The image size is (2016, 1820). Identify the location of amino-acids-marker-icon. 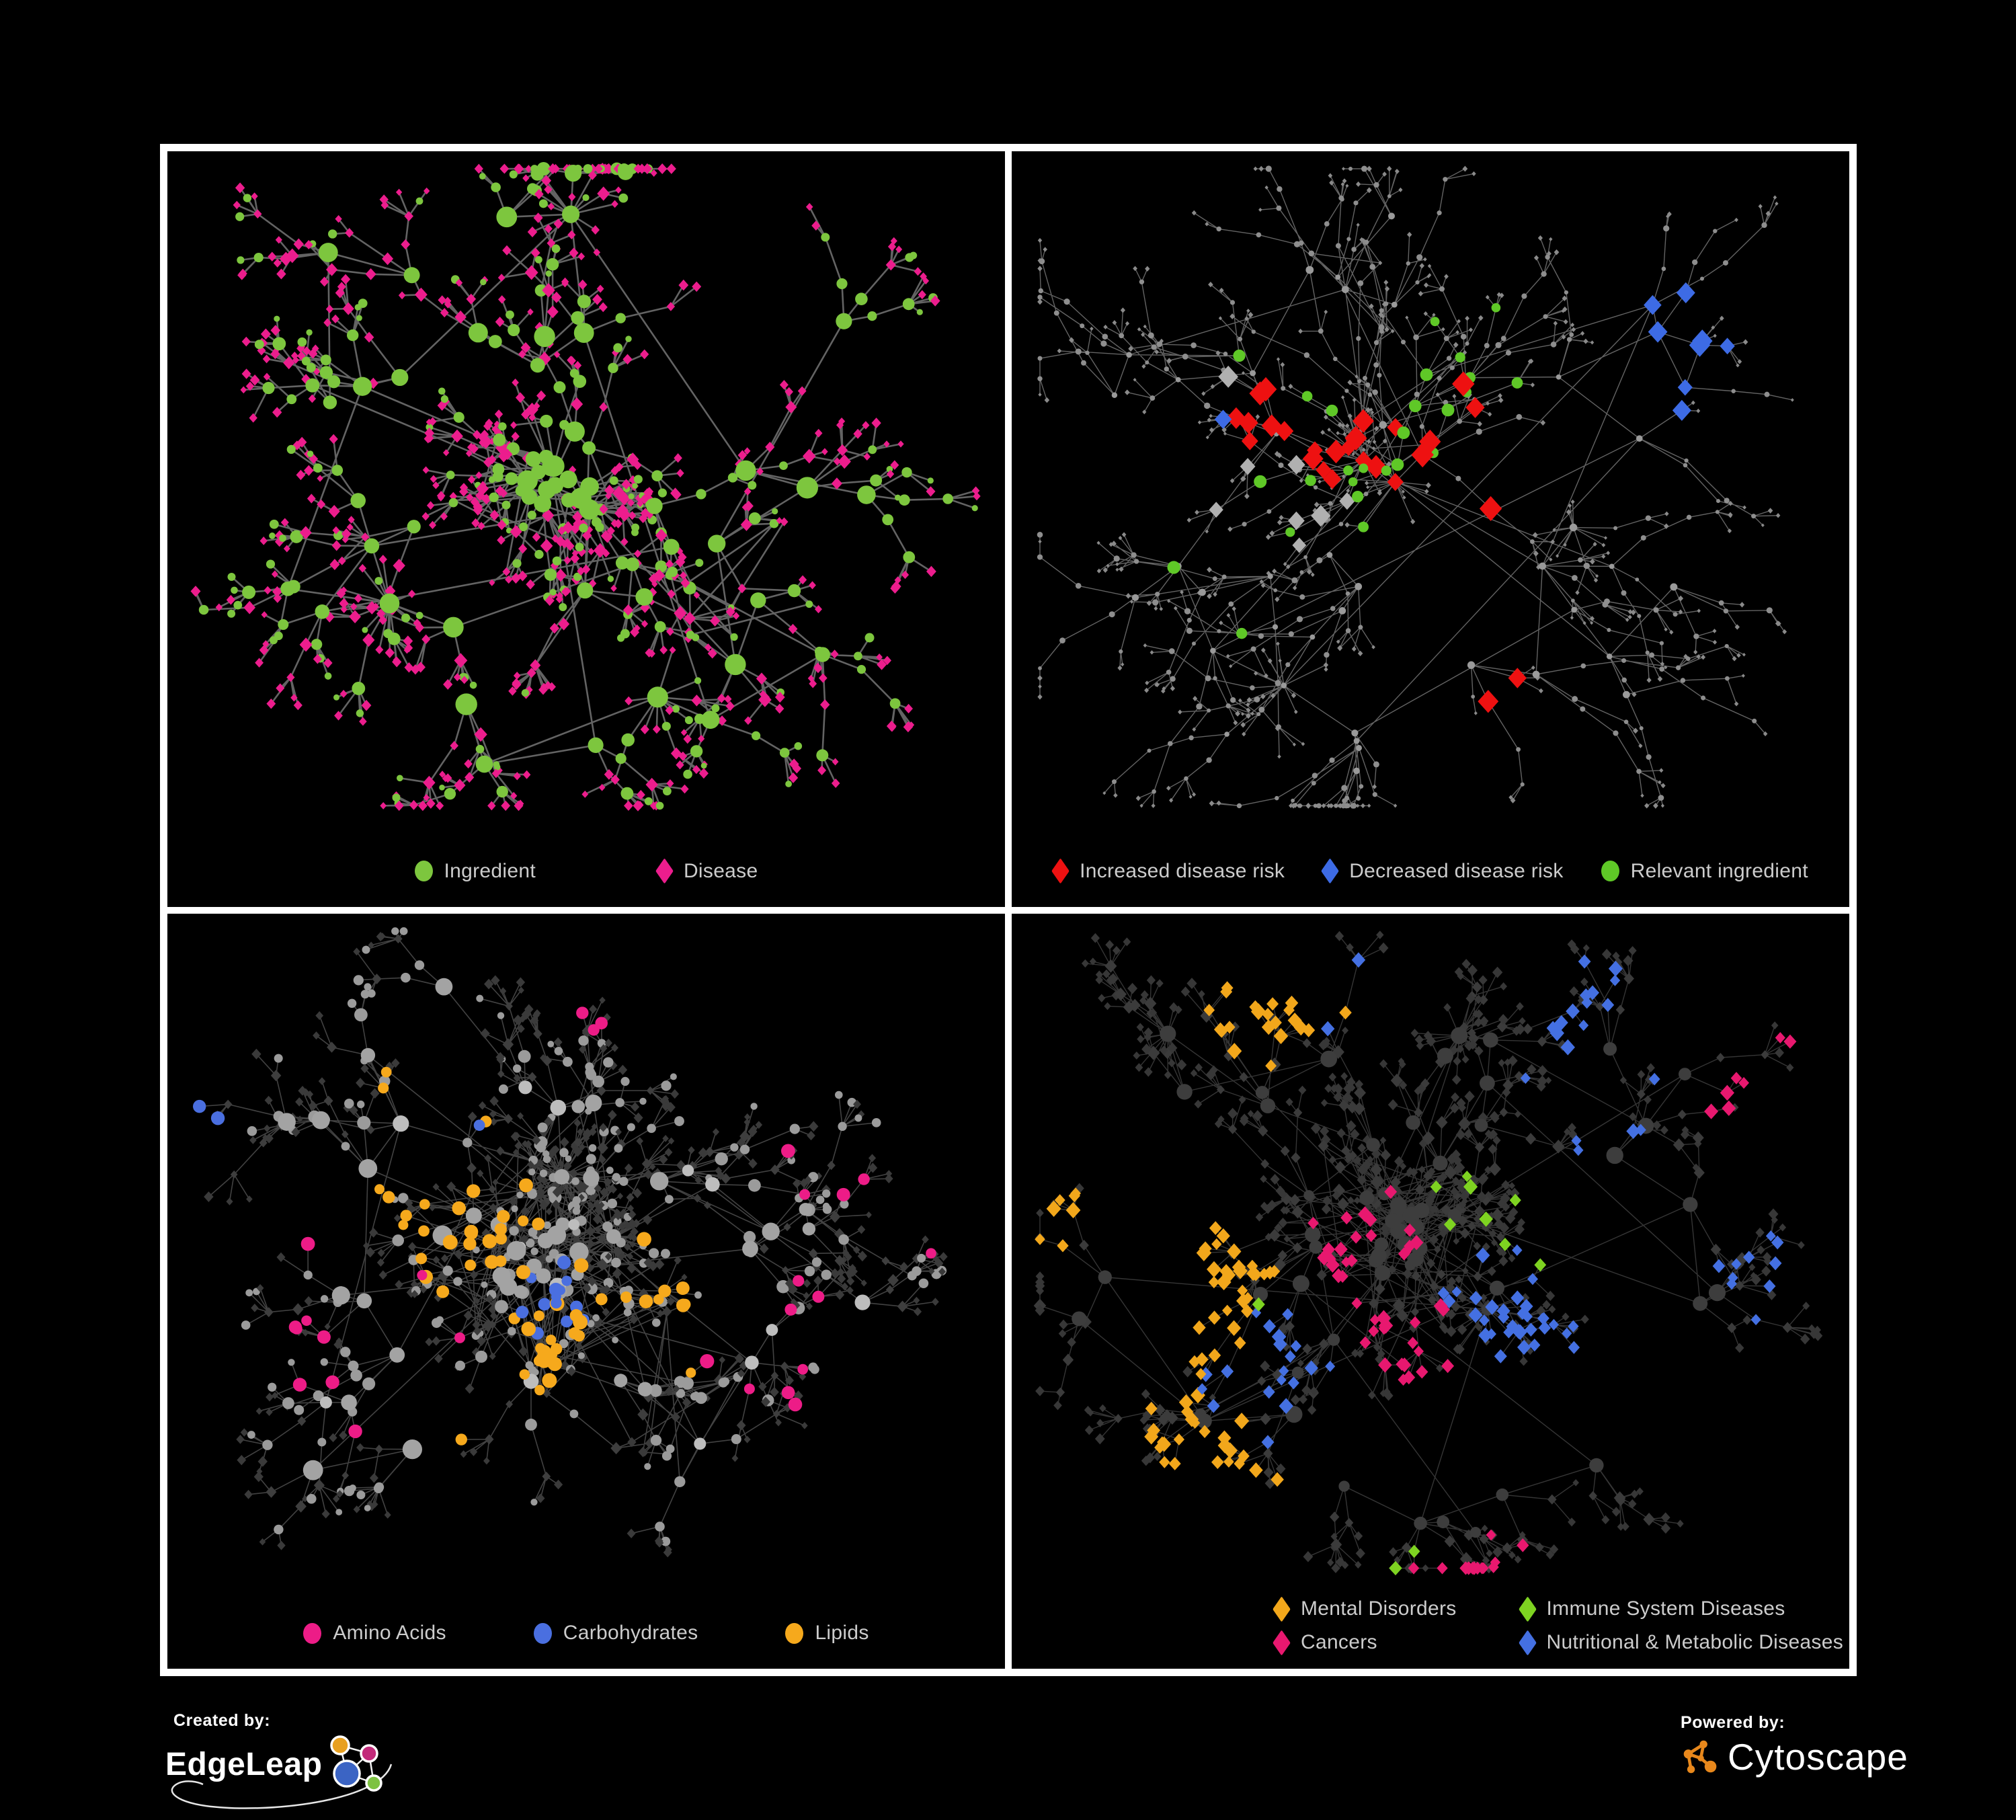
(312, 1633).